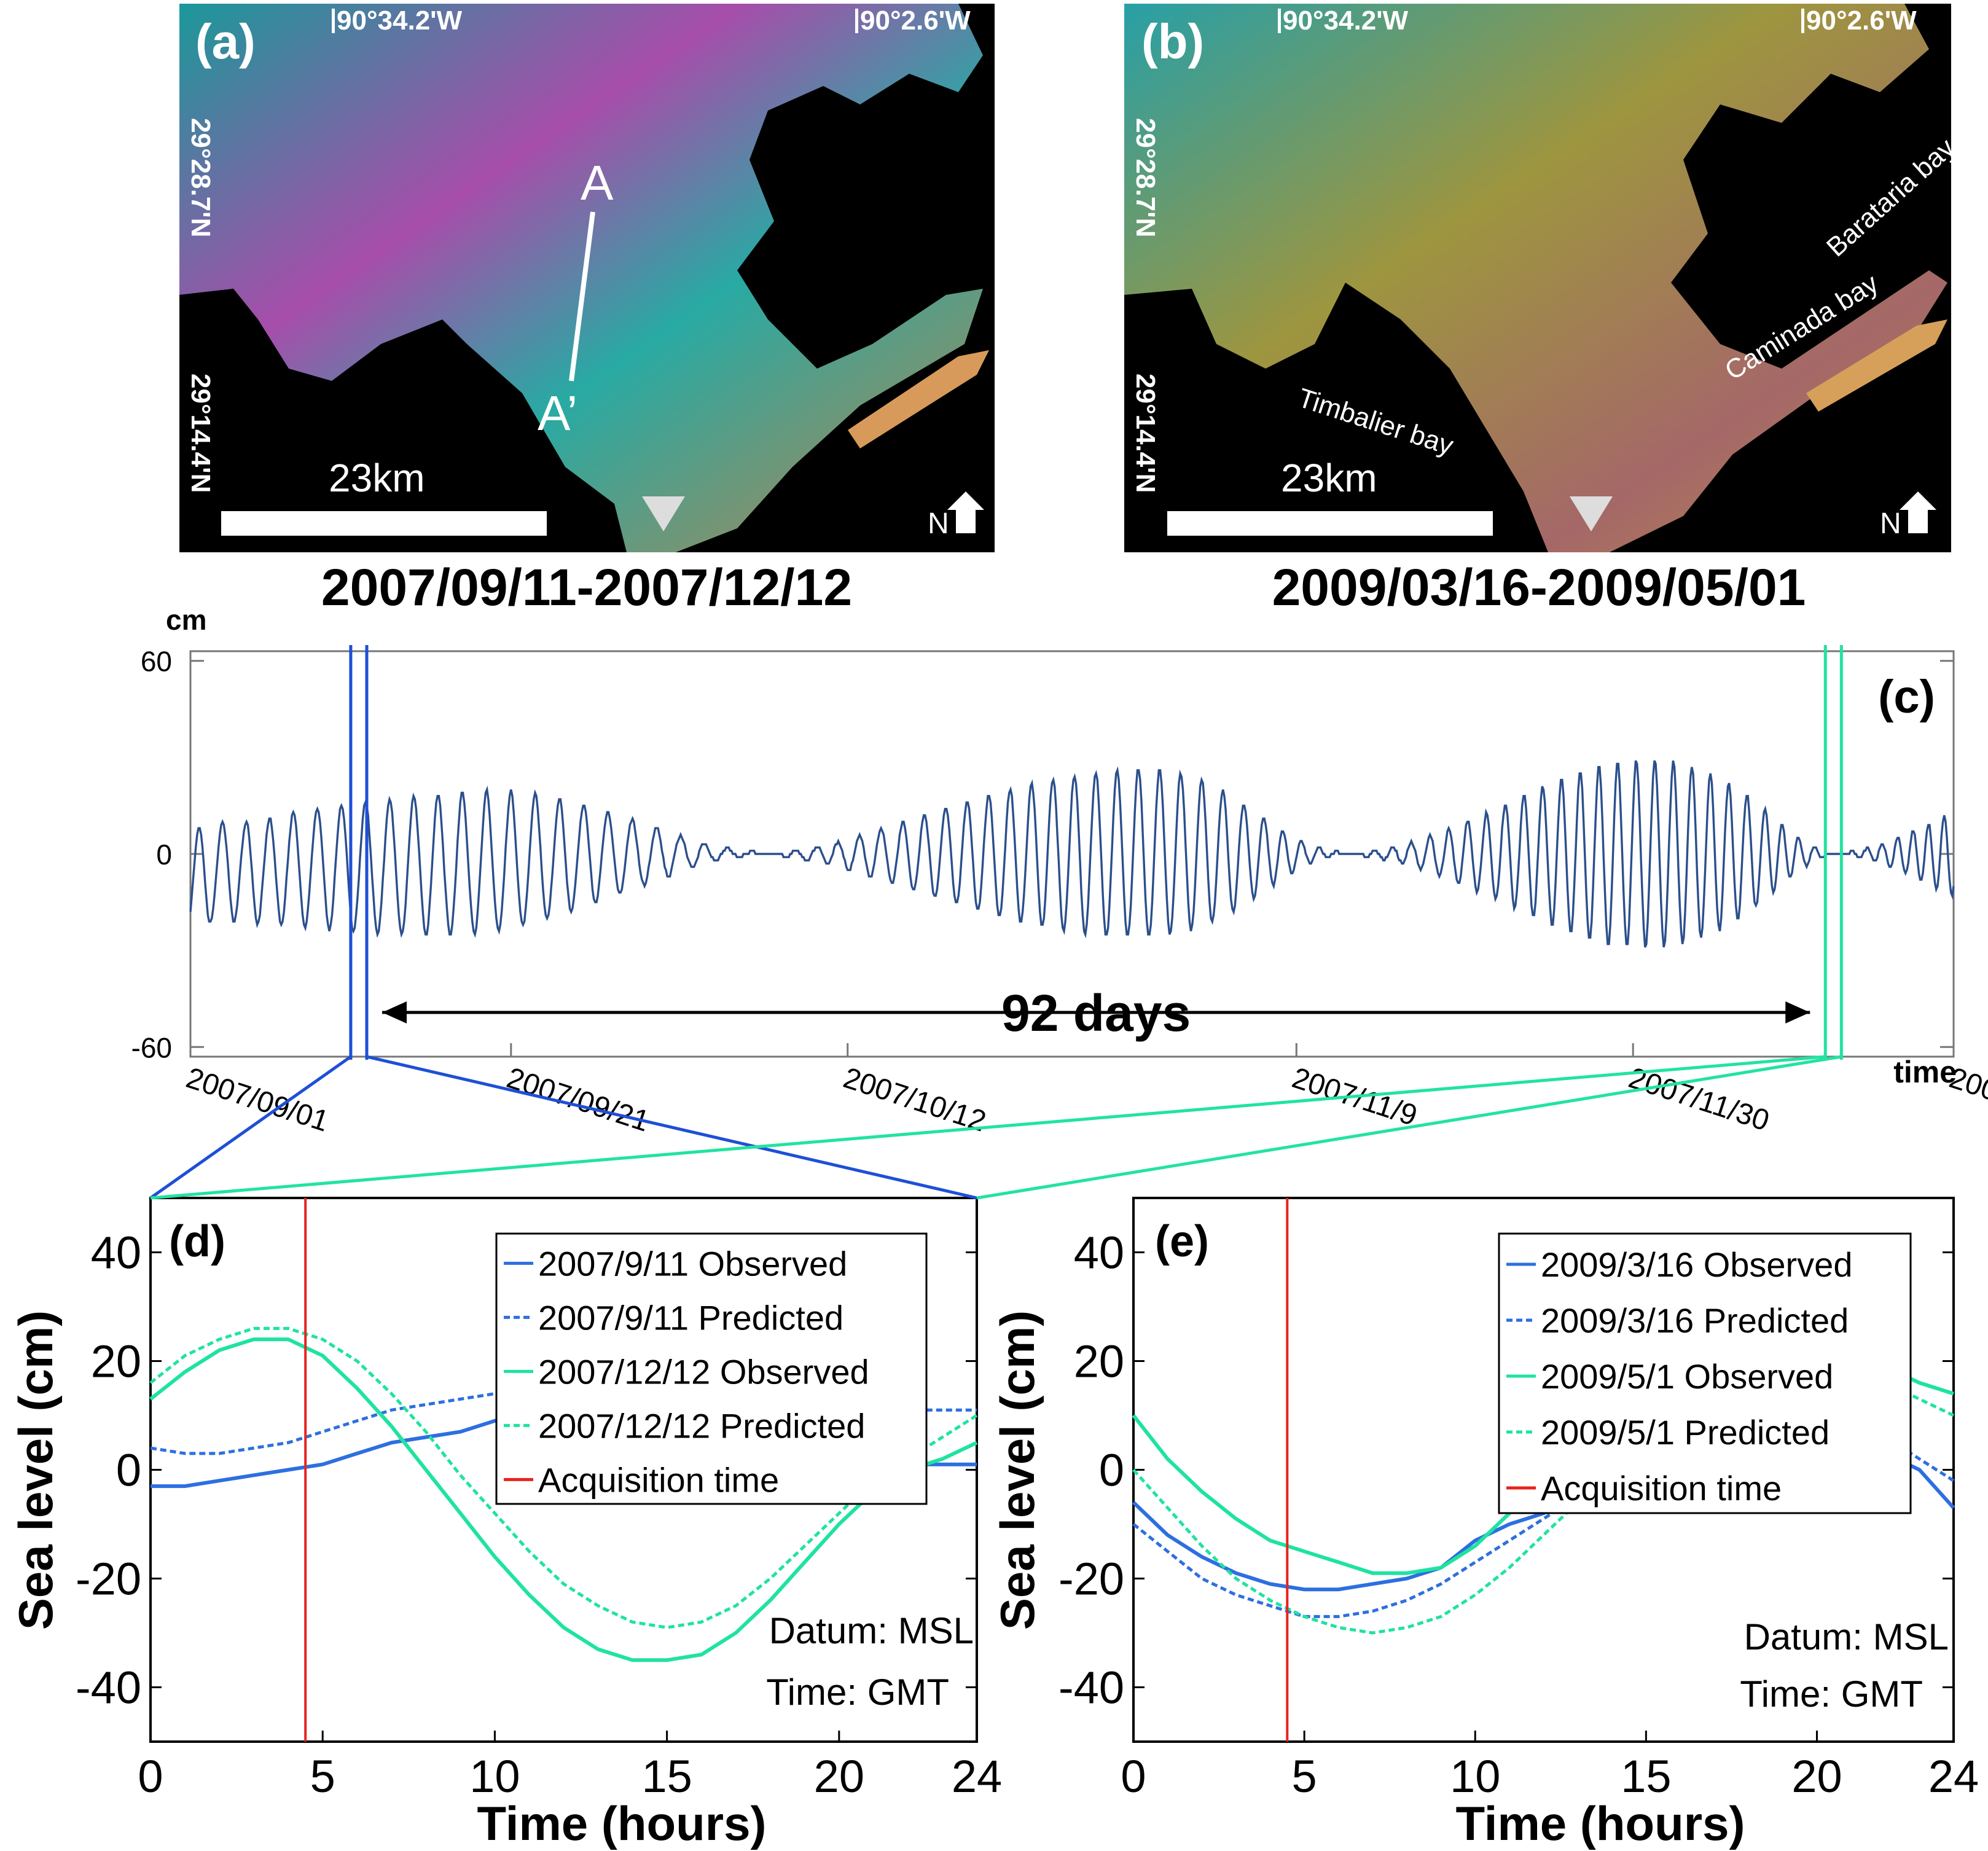 The image size is (1988, 1851). What do you see at coordinates (1646, 1776) in the screenshot?
I see `chart-e-xtick-label: 15` at bounding box center [1646, 1776].